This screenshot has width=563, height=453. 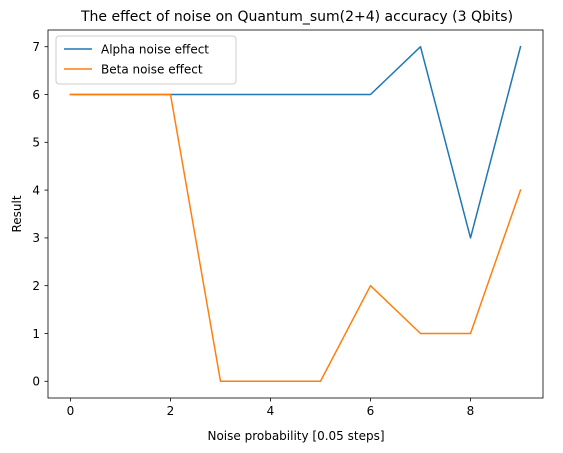 What do you see at coordinates (152, 69) in the screenshot?
I see `legend-label: Beta noise effect` at bounding box center [152, 69].